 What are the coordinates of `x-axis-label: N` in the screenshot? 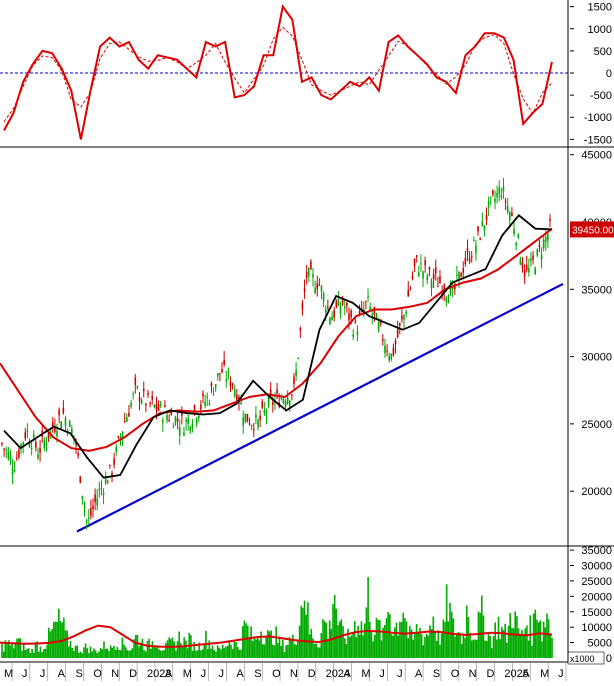 It's located at (294, 674).